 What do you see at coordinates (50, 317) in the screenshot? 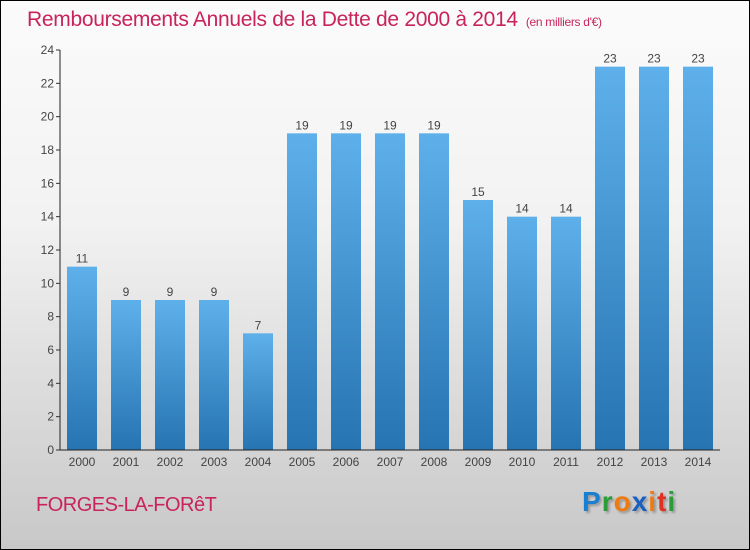
I see `y-tick-label: 8` at bounding box center [50, 317].